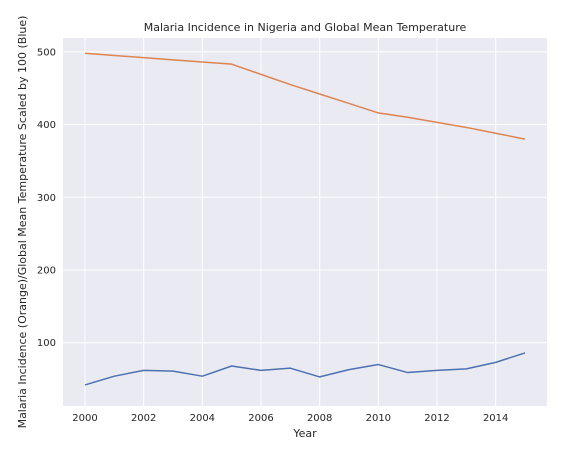 This screenshot has width=580, height=452. Describe the element at coordinates (46, 52) in the screenshot. I see `y-tick-label: 500` at that location.